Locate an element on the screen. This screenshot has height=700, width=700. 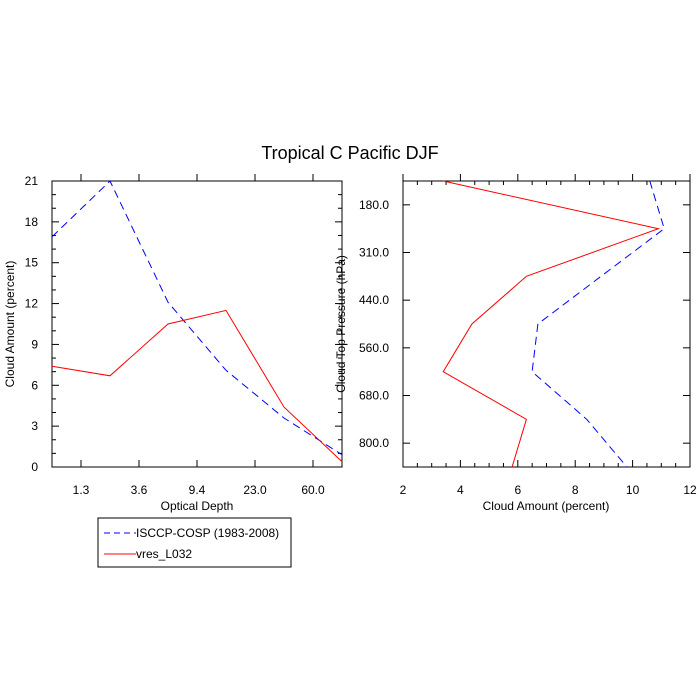
left-y-tick-label: 12 is located at coordinates (32, 304).